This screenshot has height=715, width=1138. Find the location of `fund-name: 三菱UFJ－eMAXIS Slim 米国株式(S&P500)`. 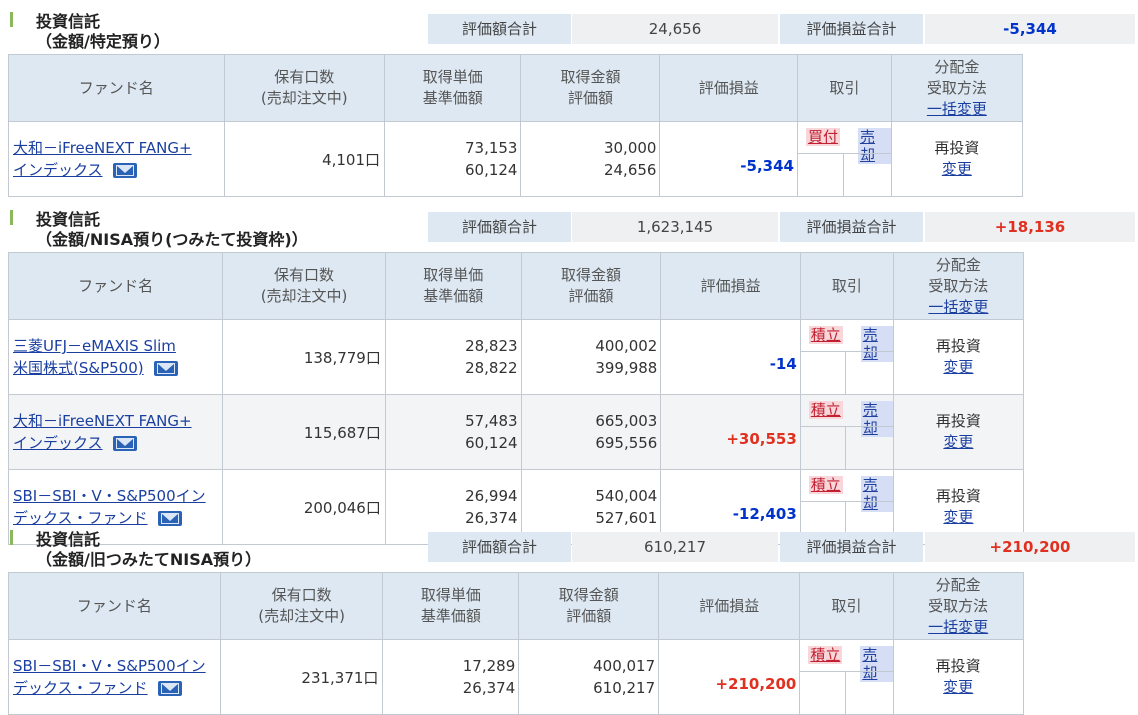

fund-name: 三菱UFJ－eMAXIS Slim 米国株式(S&P500) is located at coordinates (115, 357).